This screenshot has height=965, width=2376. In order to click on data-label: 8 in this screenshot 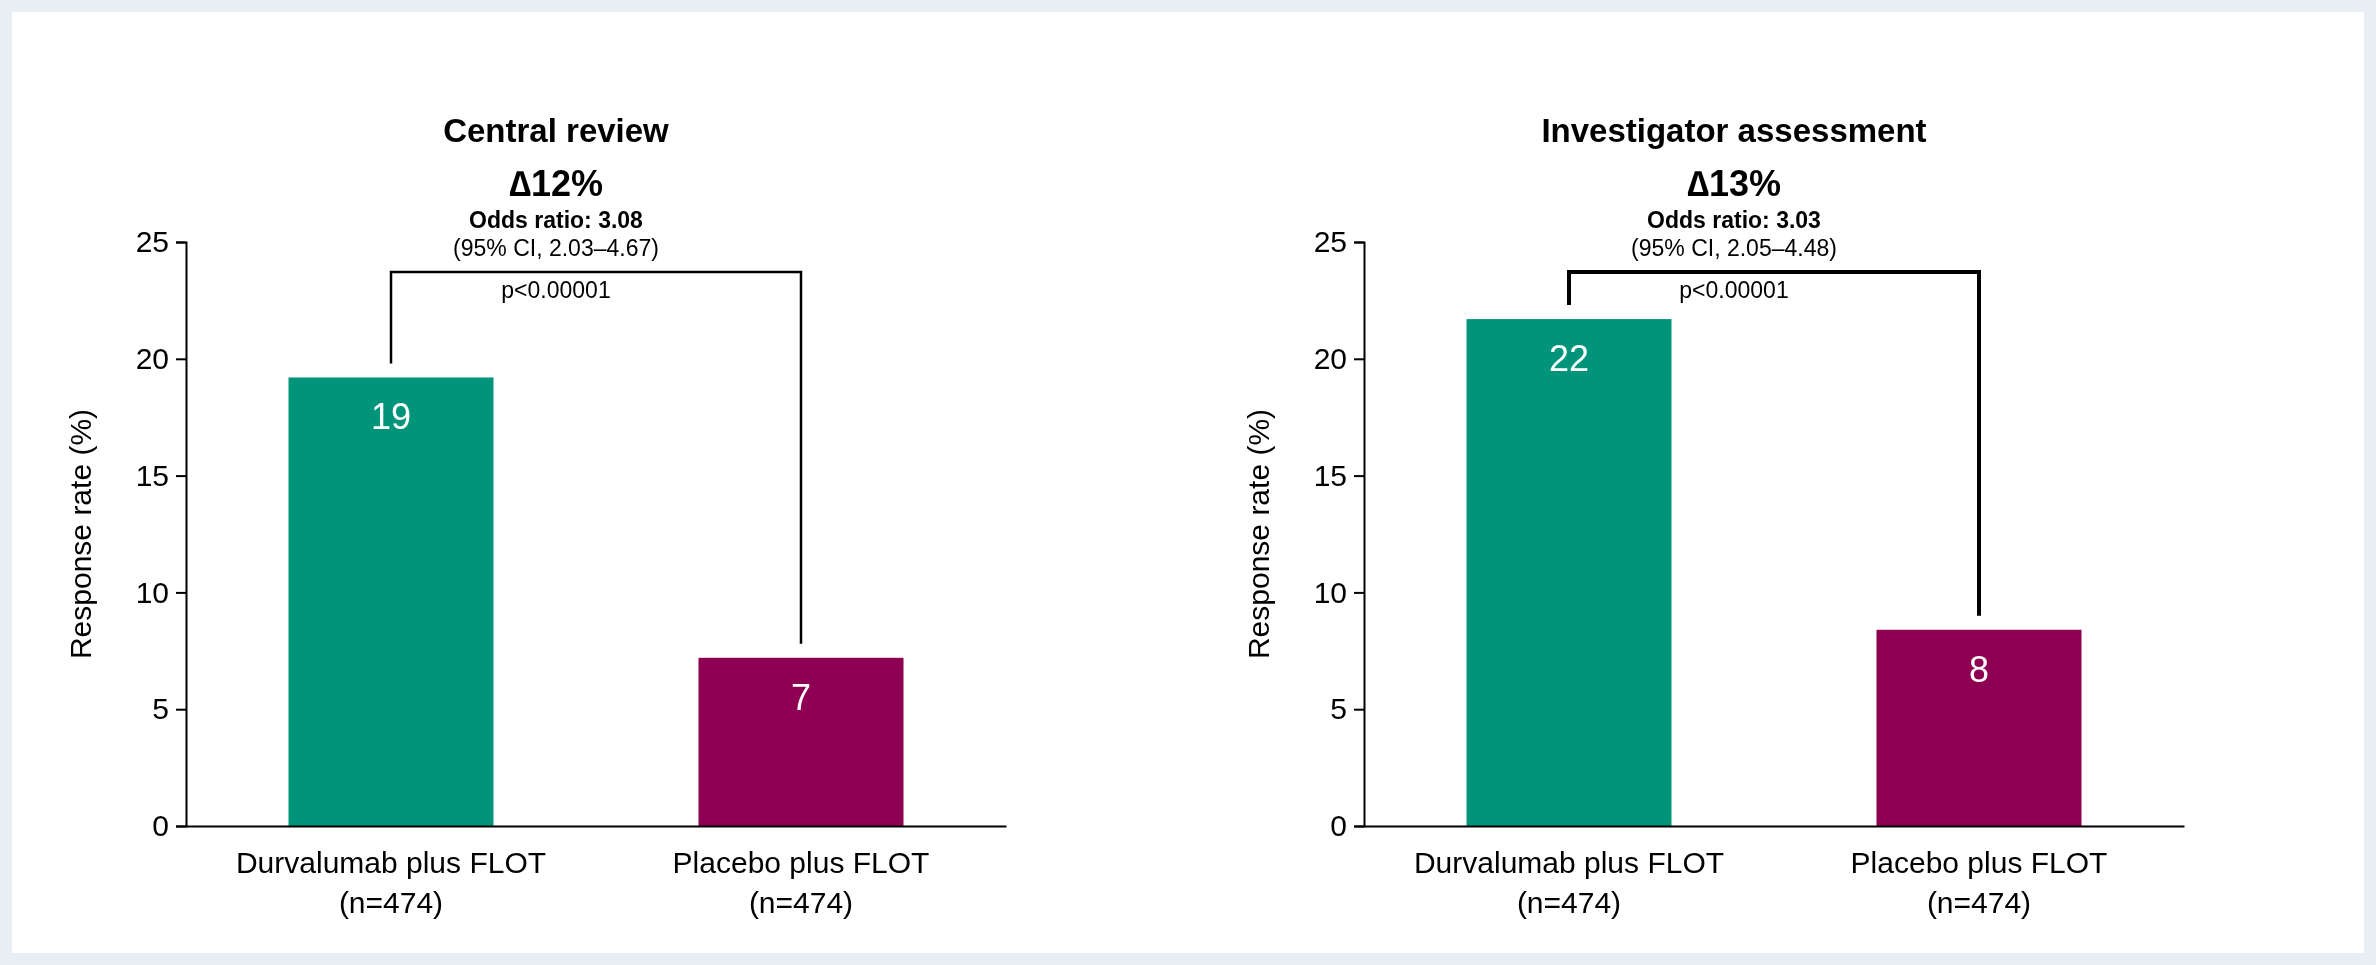, I will do `click(1979, 669)`.